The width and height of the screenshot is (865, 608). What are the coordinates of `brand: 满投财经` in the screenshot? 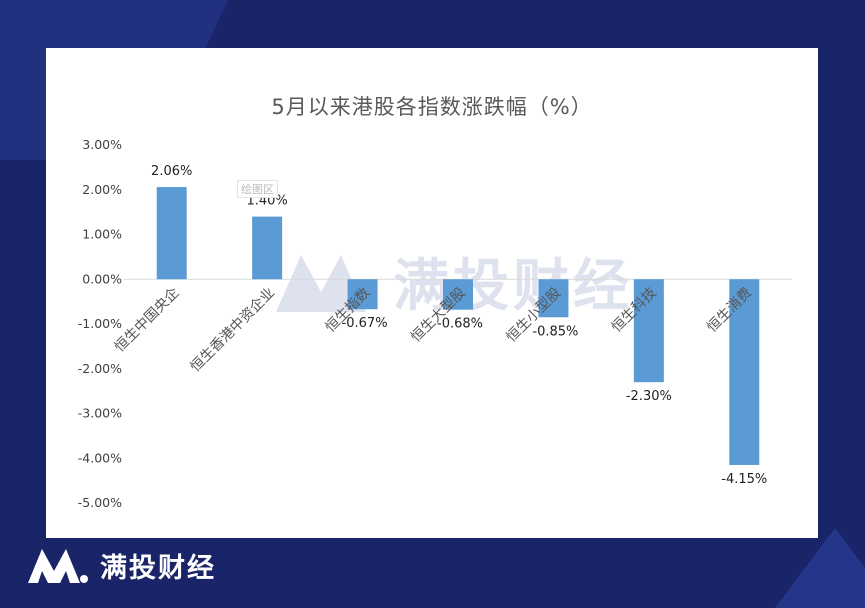 It's located at (121, 565).